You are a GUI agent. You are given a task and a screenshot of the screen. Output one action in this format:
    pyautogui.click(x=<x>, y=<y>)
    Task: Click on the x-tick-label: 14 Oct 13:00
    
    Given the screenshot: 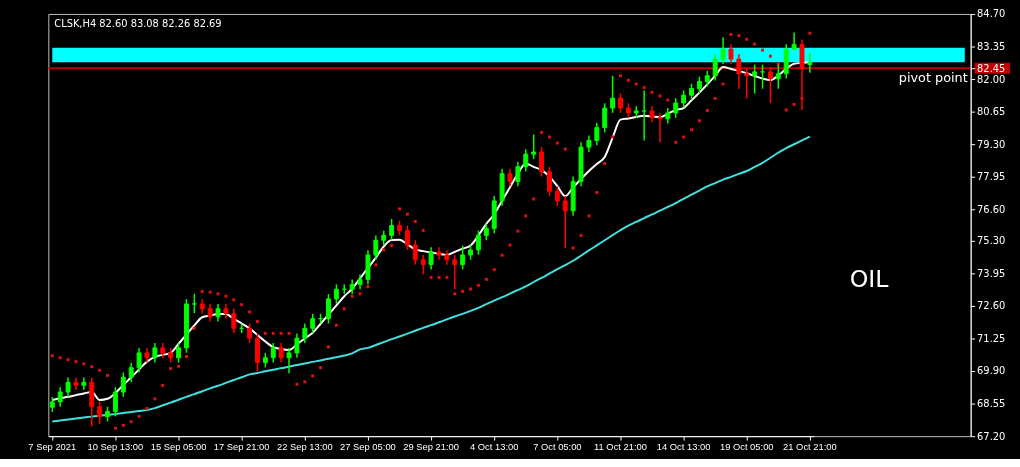 What is the action you would take?
    pyautogui.click(x=683, y=447)
    